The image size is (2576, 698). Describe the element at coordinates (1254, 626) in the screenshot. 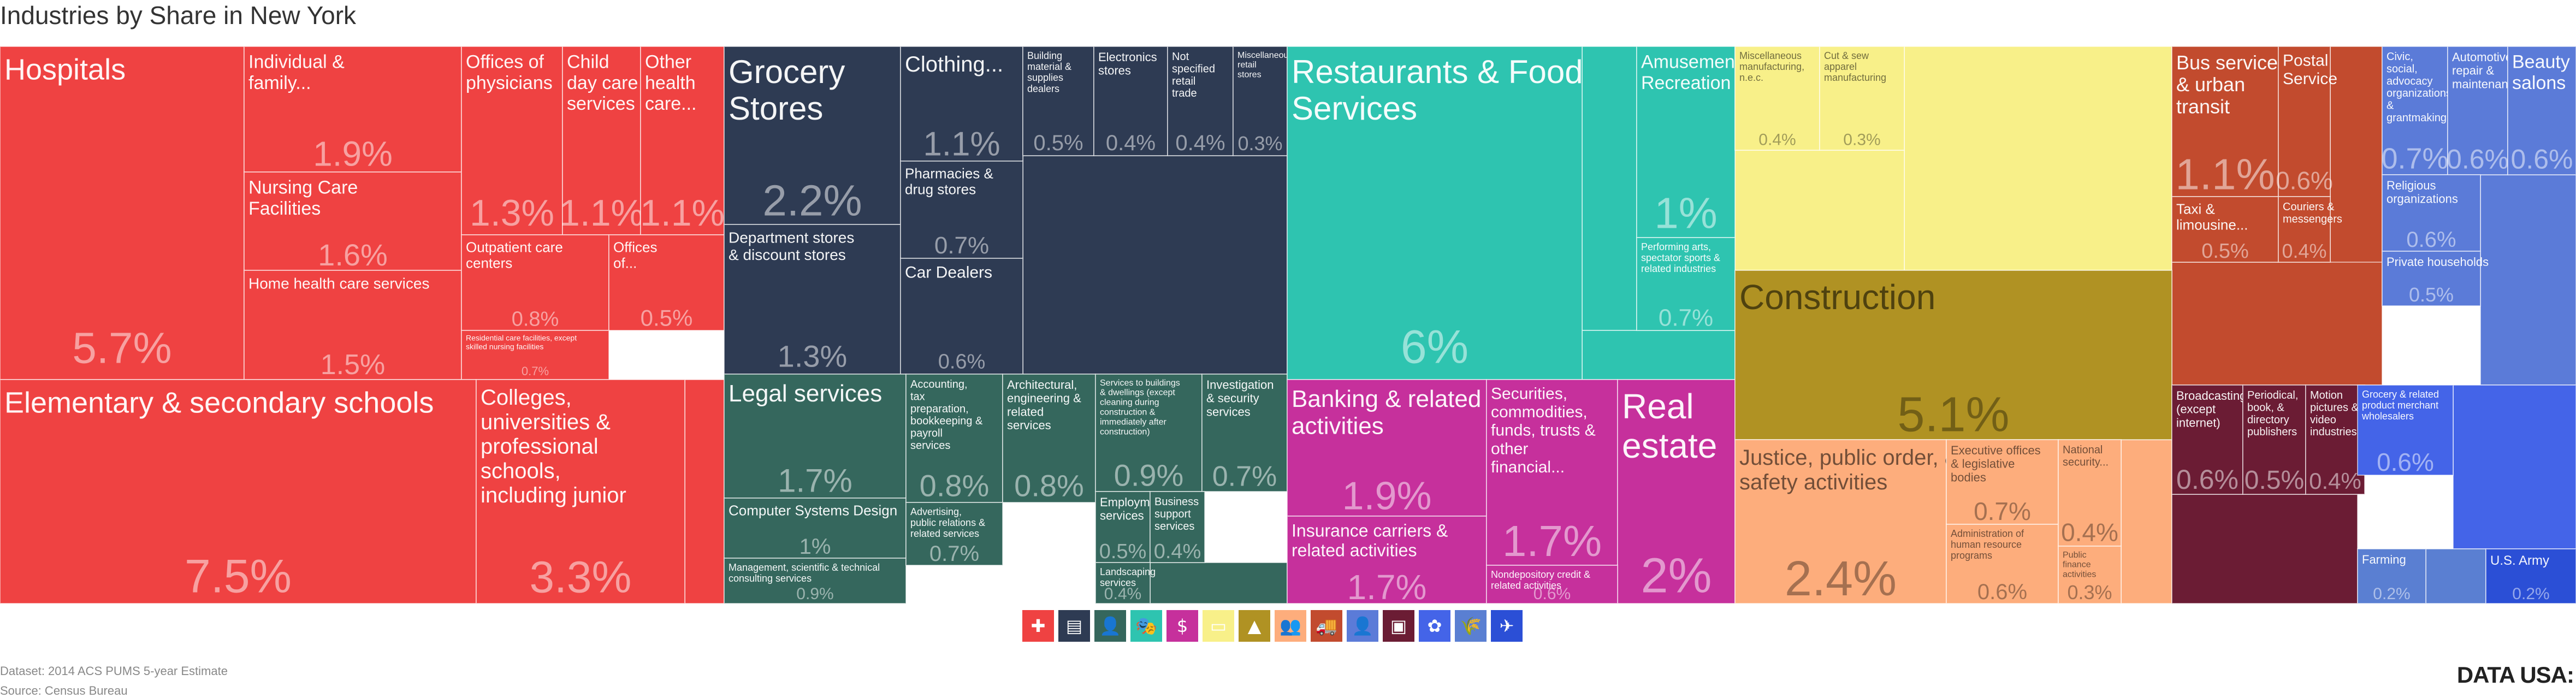

I see `construction-icon: ▲` at that location.